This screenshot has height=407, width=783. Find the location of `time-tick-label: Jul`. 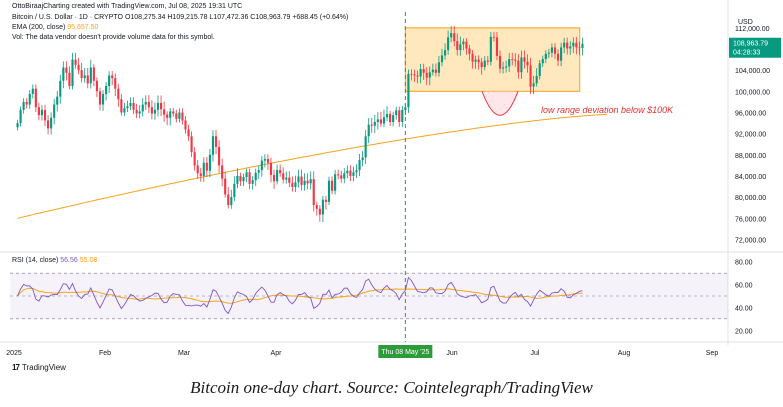

time-tick-label: Jul is located at coordinates (535, 353).